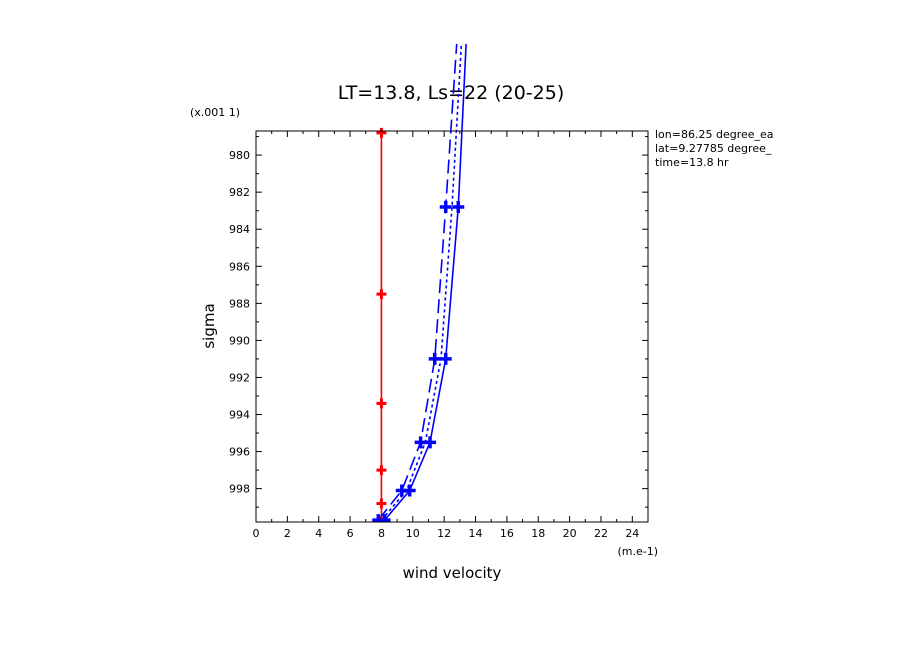 This screenshot has width=904, height=654. I want to click on y-tick-label: 994, so click(239, 415).